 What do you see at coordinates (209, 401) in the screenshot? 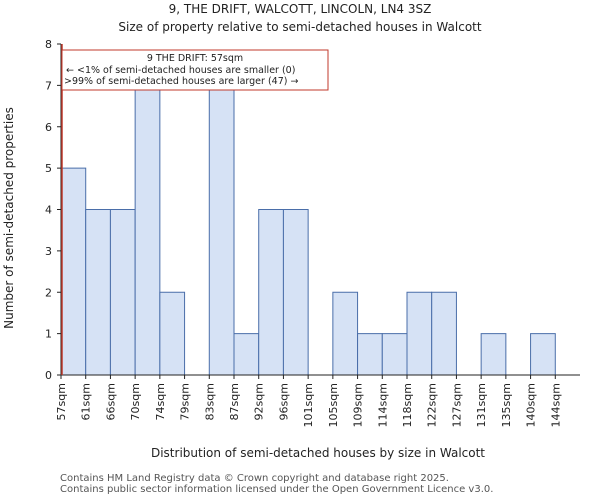
I see `x-tick-label: 83sqm` at bounding box center [209, 401].